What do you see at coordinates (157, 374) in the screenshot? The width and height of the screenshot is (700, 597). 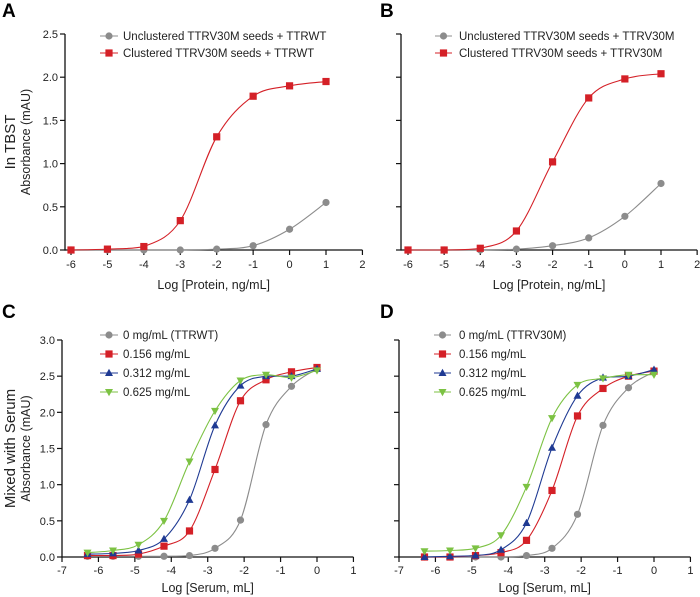 I see `legend-label: 0.312 mg/mL` at bounding box center [157, 374].